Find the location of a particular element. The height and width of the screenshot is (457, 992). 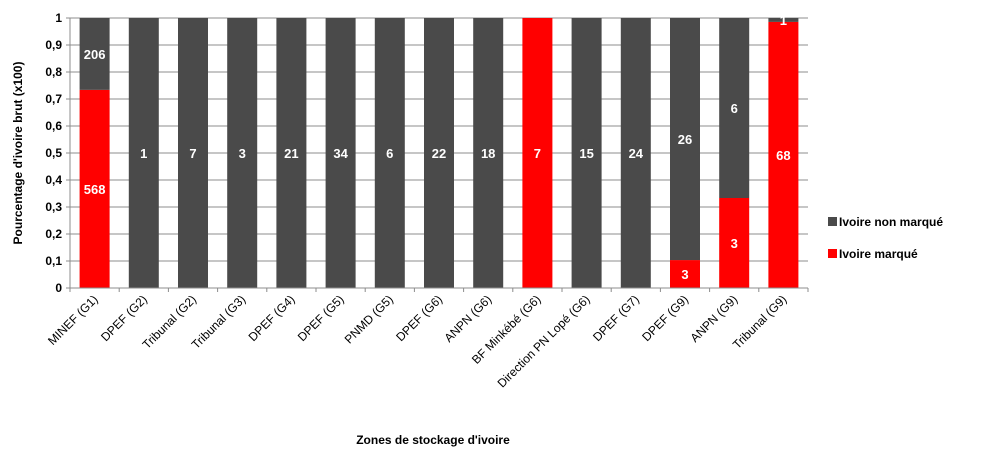

x-axis-title: Zones de stockage d'ivoire is located at coordinates (433, 440).